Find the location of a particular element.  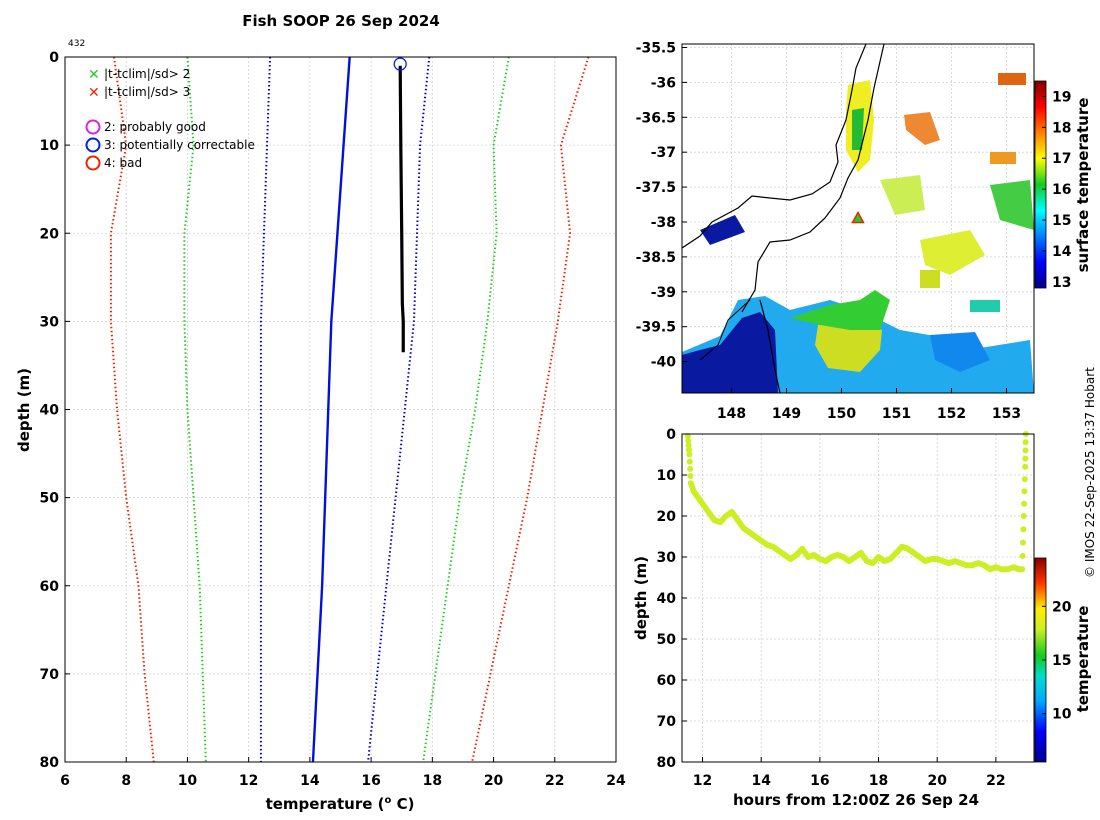

sst-patch-orange-e is located at coordinates (1003, 158).